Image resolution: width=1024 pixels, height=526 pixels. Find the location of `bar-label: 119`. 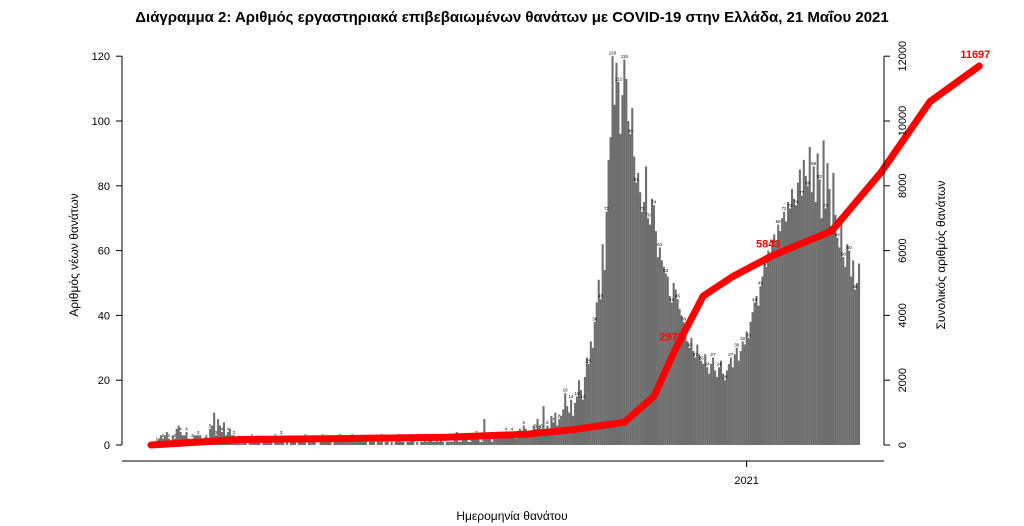

bar-label: 119 is located at coordinates (625, 56).